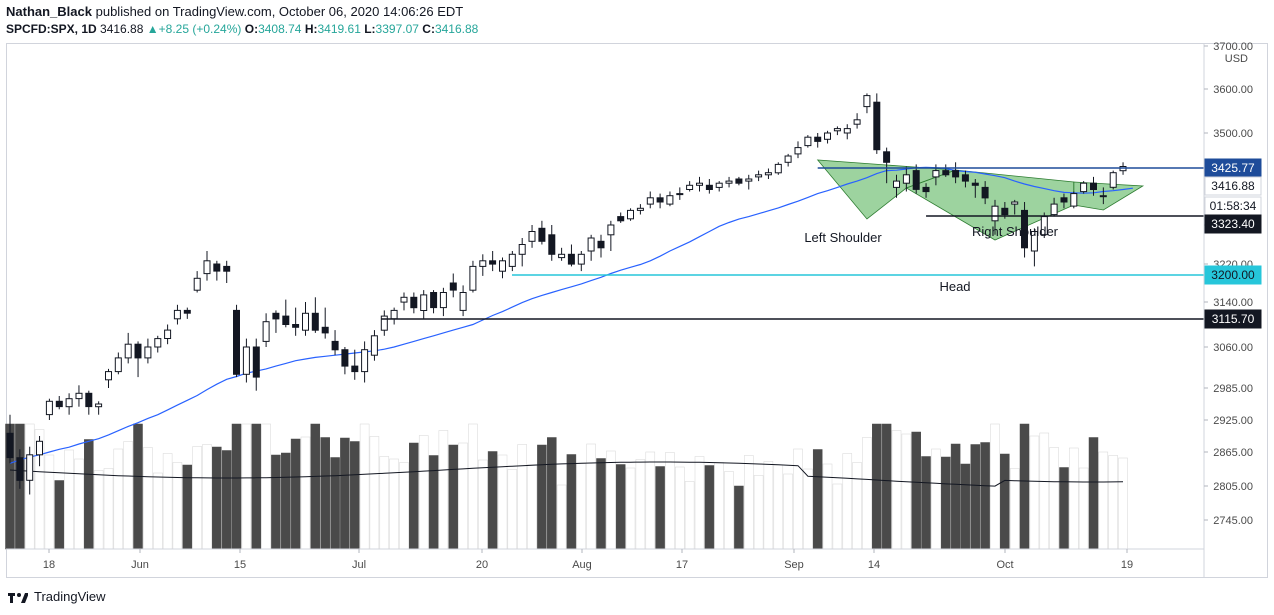 This screenshot has width=1274, height=615. I want to click on price-tick-label: 2865.00, so click(1233, 453).